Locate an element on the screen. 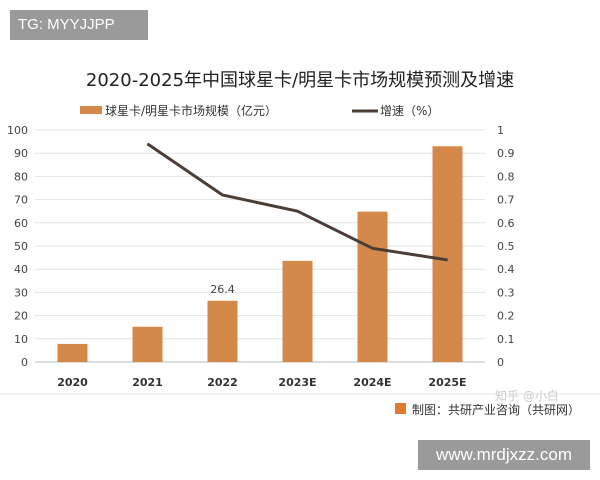 The width and height of the screenshot is (600, 480). y-right-tick-label: 0.9 is located at coordinates (506, 153).